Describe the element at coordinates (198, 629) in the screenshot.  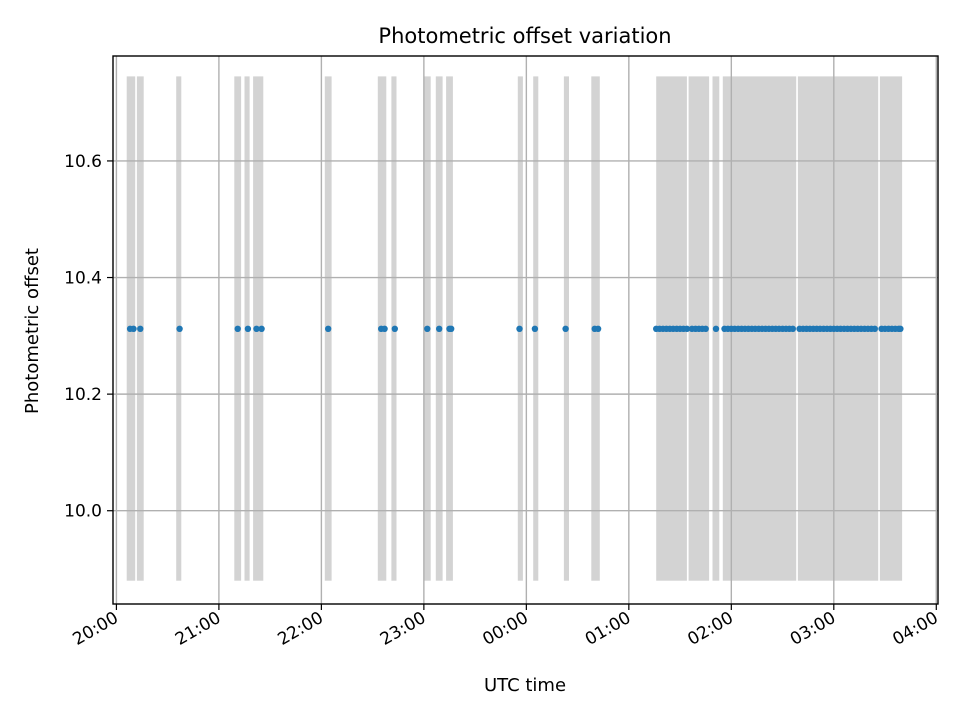
I see `x-tick-label: 21:00` at that location.